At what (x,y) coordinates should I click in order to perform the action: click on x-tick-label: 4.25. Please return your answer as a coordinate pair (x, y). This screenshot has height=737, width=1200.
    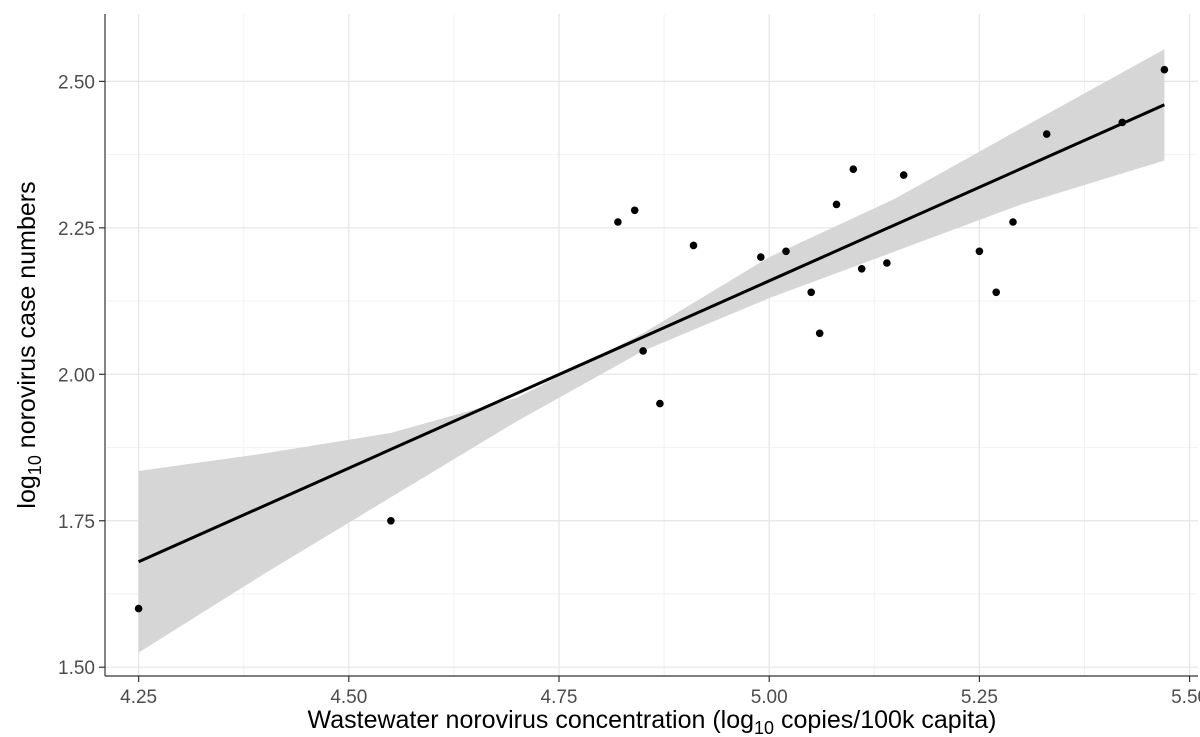
    Looking at the image, I should click on (138, 697).